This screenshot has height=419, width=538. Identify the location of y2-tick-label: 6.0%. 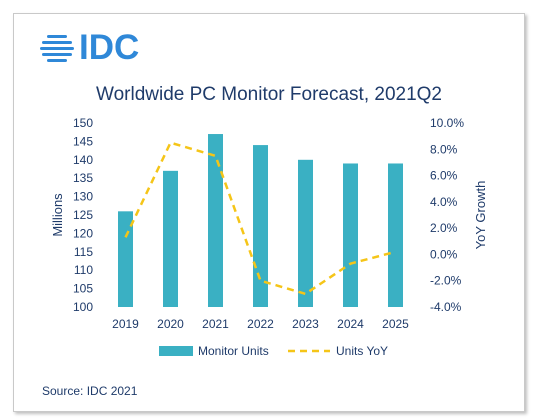
(444, 176).